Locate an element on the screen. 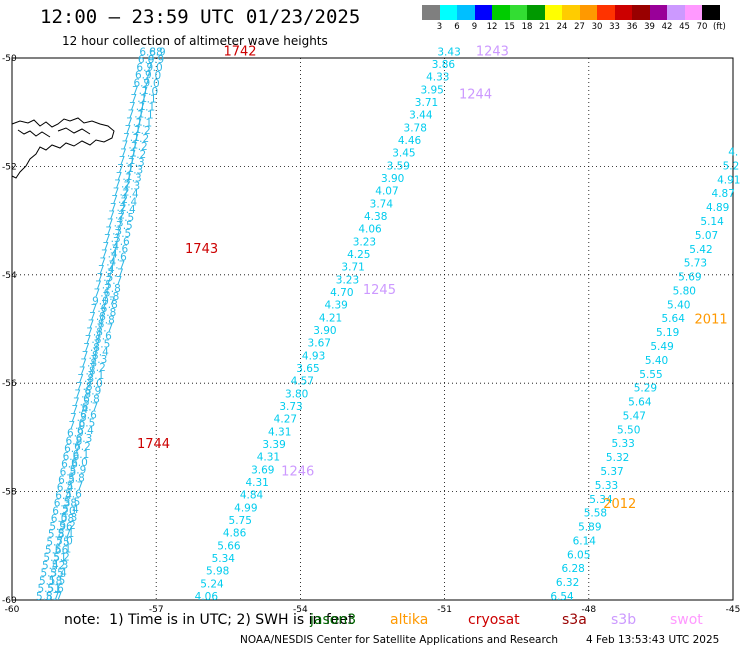 This screenshot has height=650, width=740. wave-height-point: 6.0 is located at coordinates (79, 463).